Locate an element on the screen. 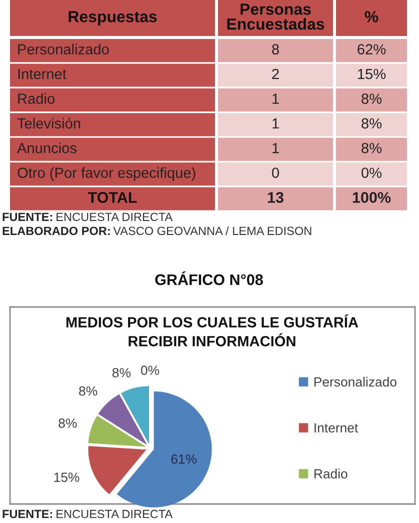 This screenshot has height=523, width=419. chart-subtitle: MEDIOS POR LOS CUALES LE GUSTARÍA RECIBIR INFORMACIÓN is located at coordinates (212, 330).